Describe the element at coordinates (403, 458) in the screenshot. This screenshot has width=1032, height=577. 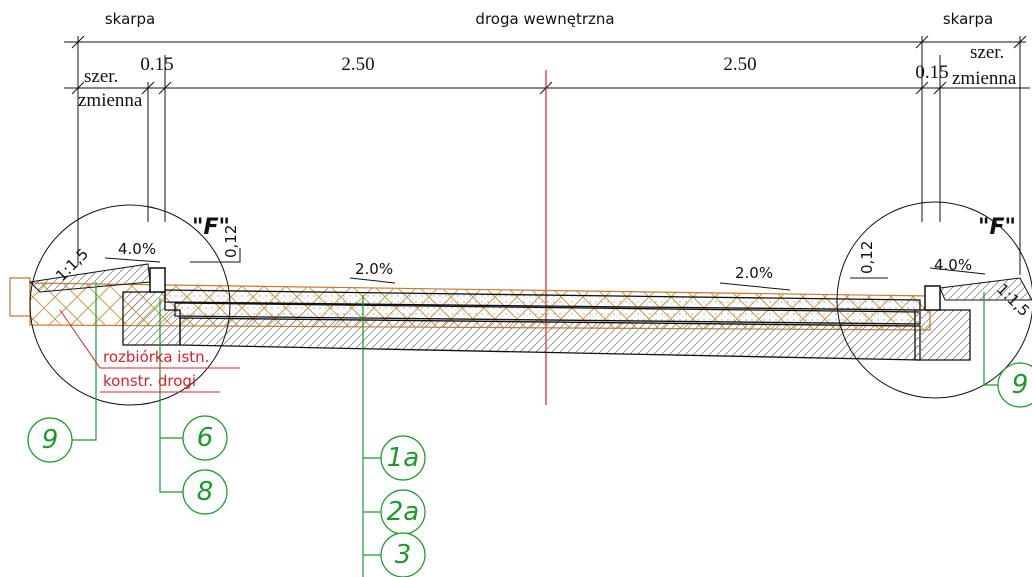
I see `layer-marker: 1a` at that location.